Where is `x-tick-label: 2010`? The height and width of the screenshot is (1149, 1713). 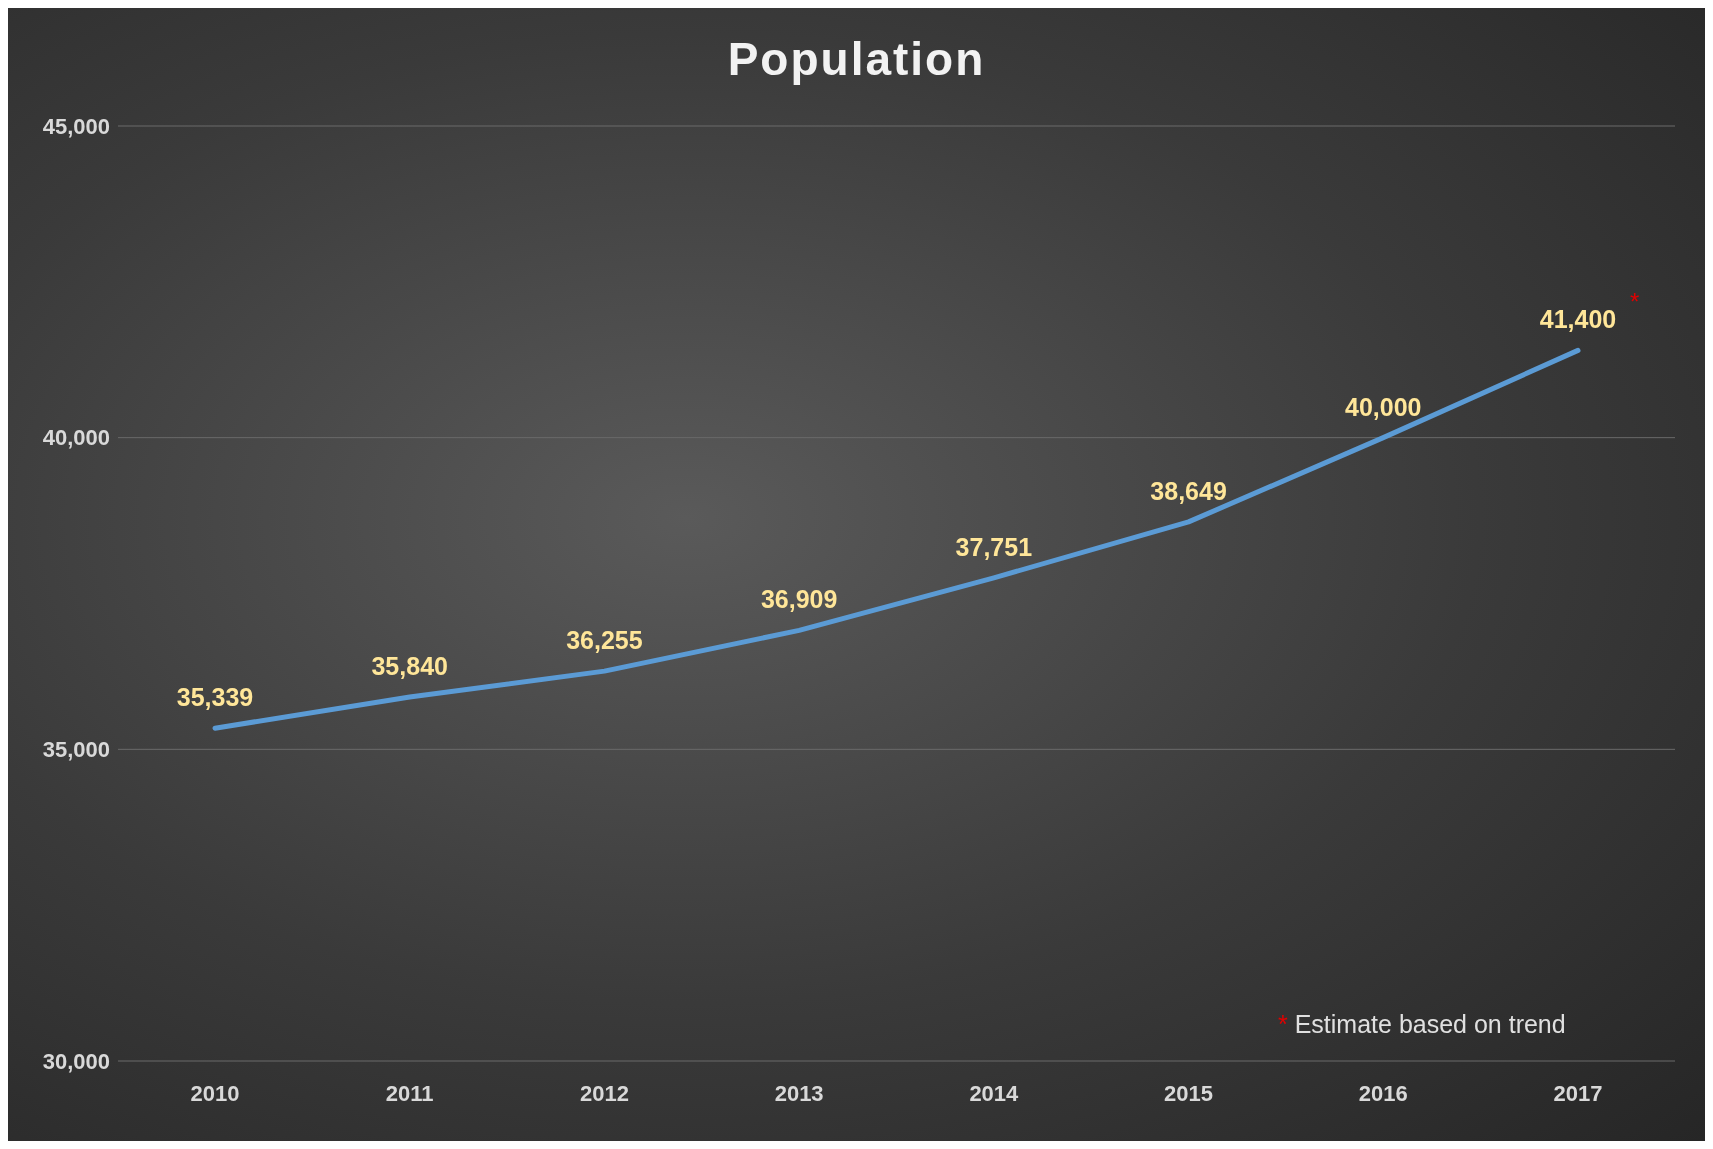 x-tick-label: 2010 is located at coordinates (215, 1093).